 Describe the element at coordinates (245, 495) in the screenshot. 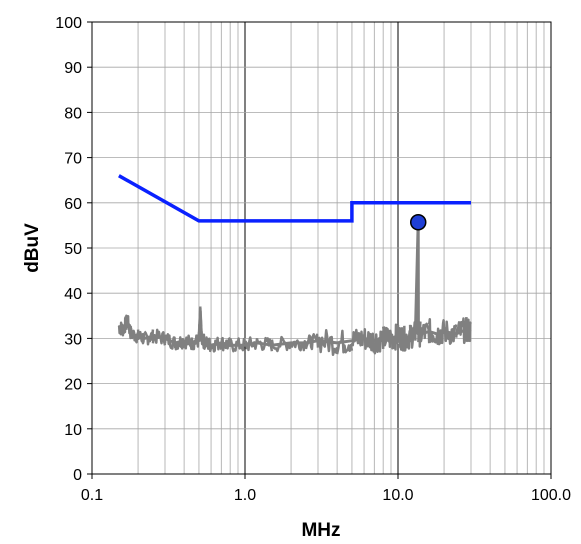

I see `x-tick-label: 1.0` at that location.